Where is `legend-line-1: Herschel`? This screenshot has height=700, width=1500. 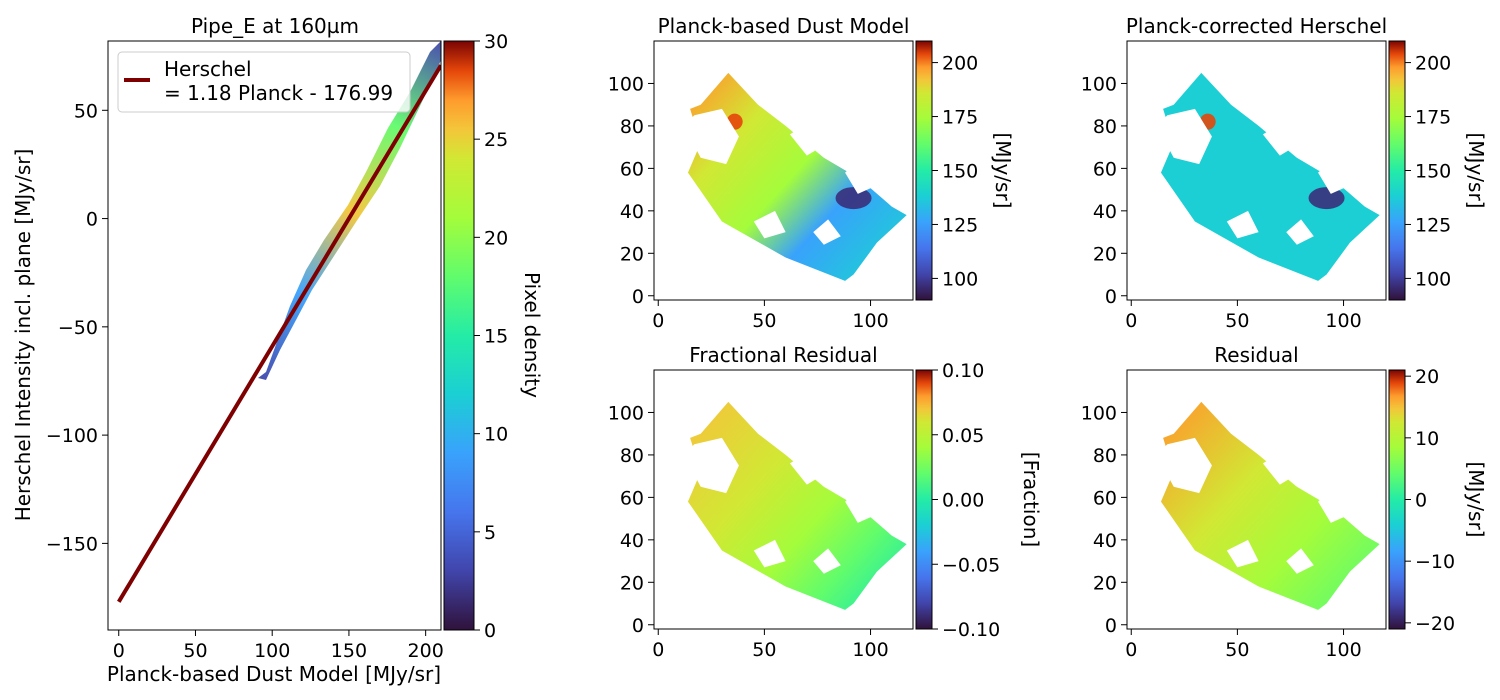
legend-line-1: Herschel is located at coordinates (208, 69).